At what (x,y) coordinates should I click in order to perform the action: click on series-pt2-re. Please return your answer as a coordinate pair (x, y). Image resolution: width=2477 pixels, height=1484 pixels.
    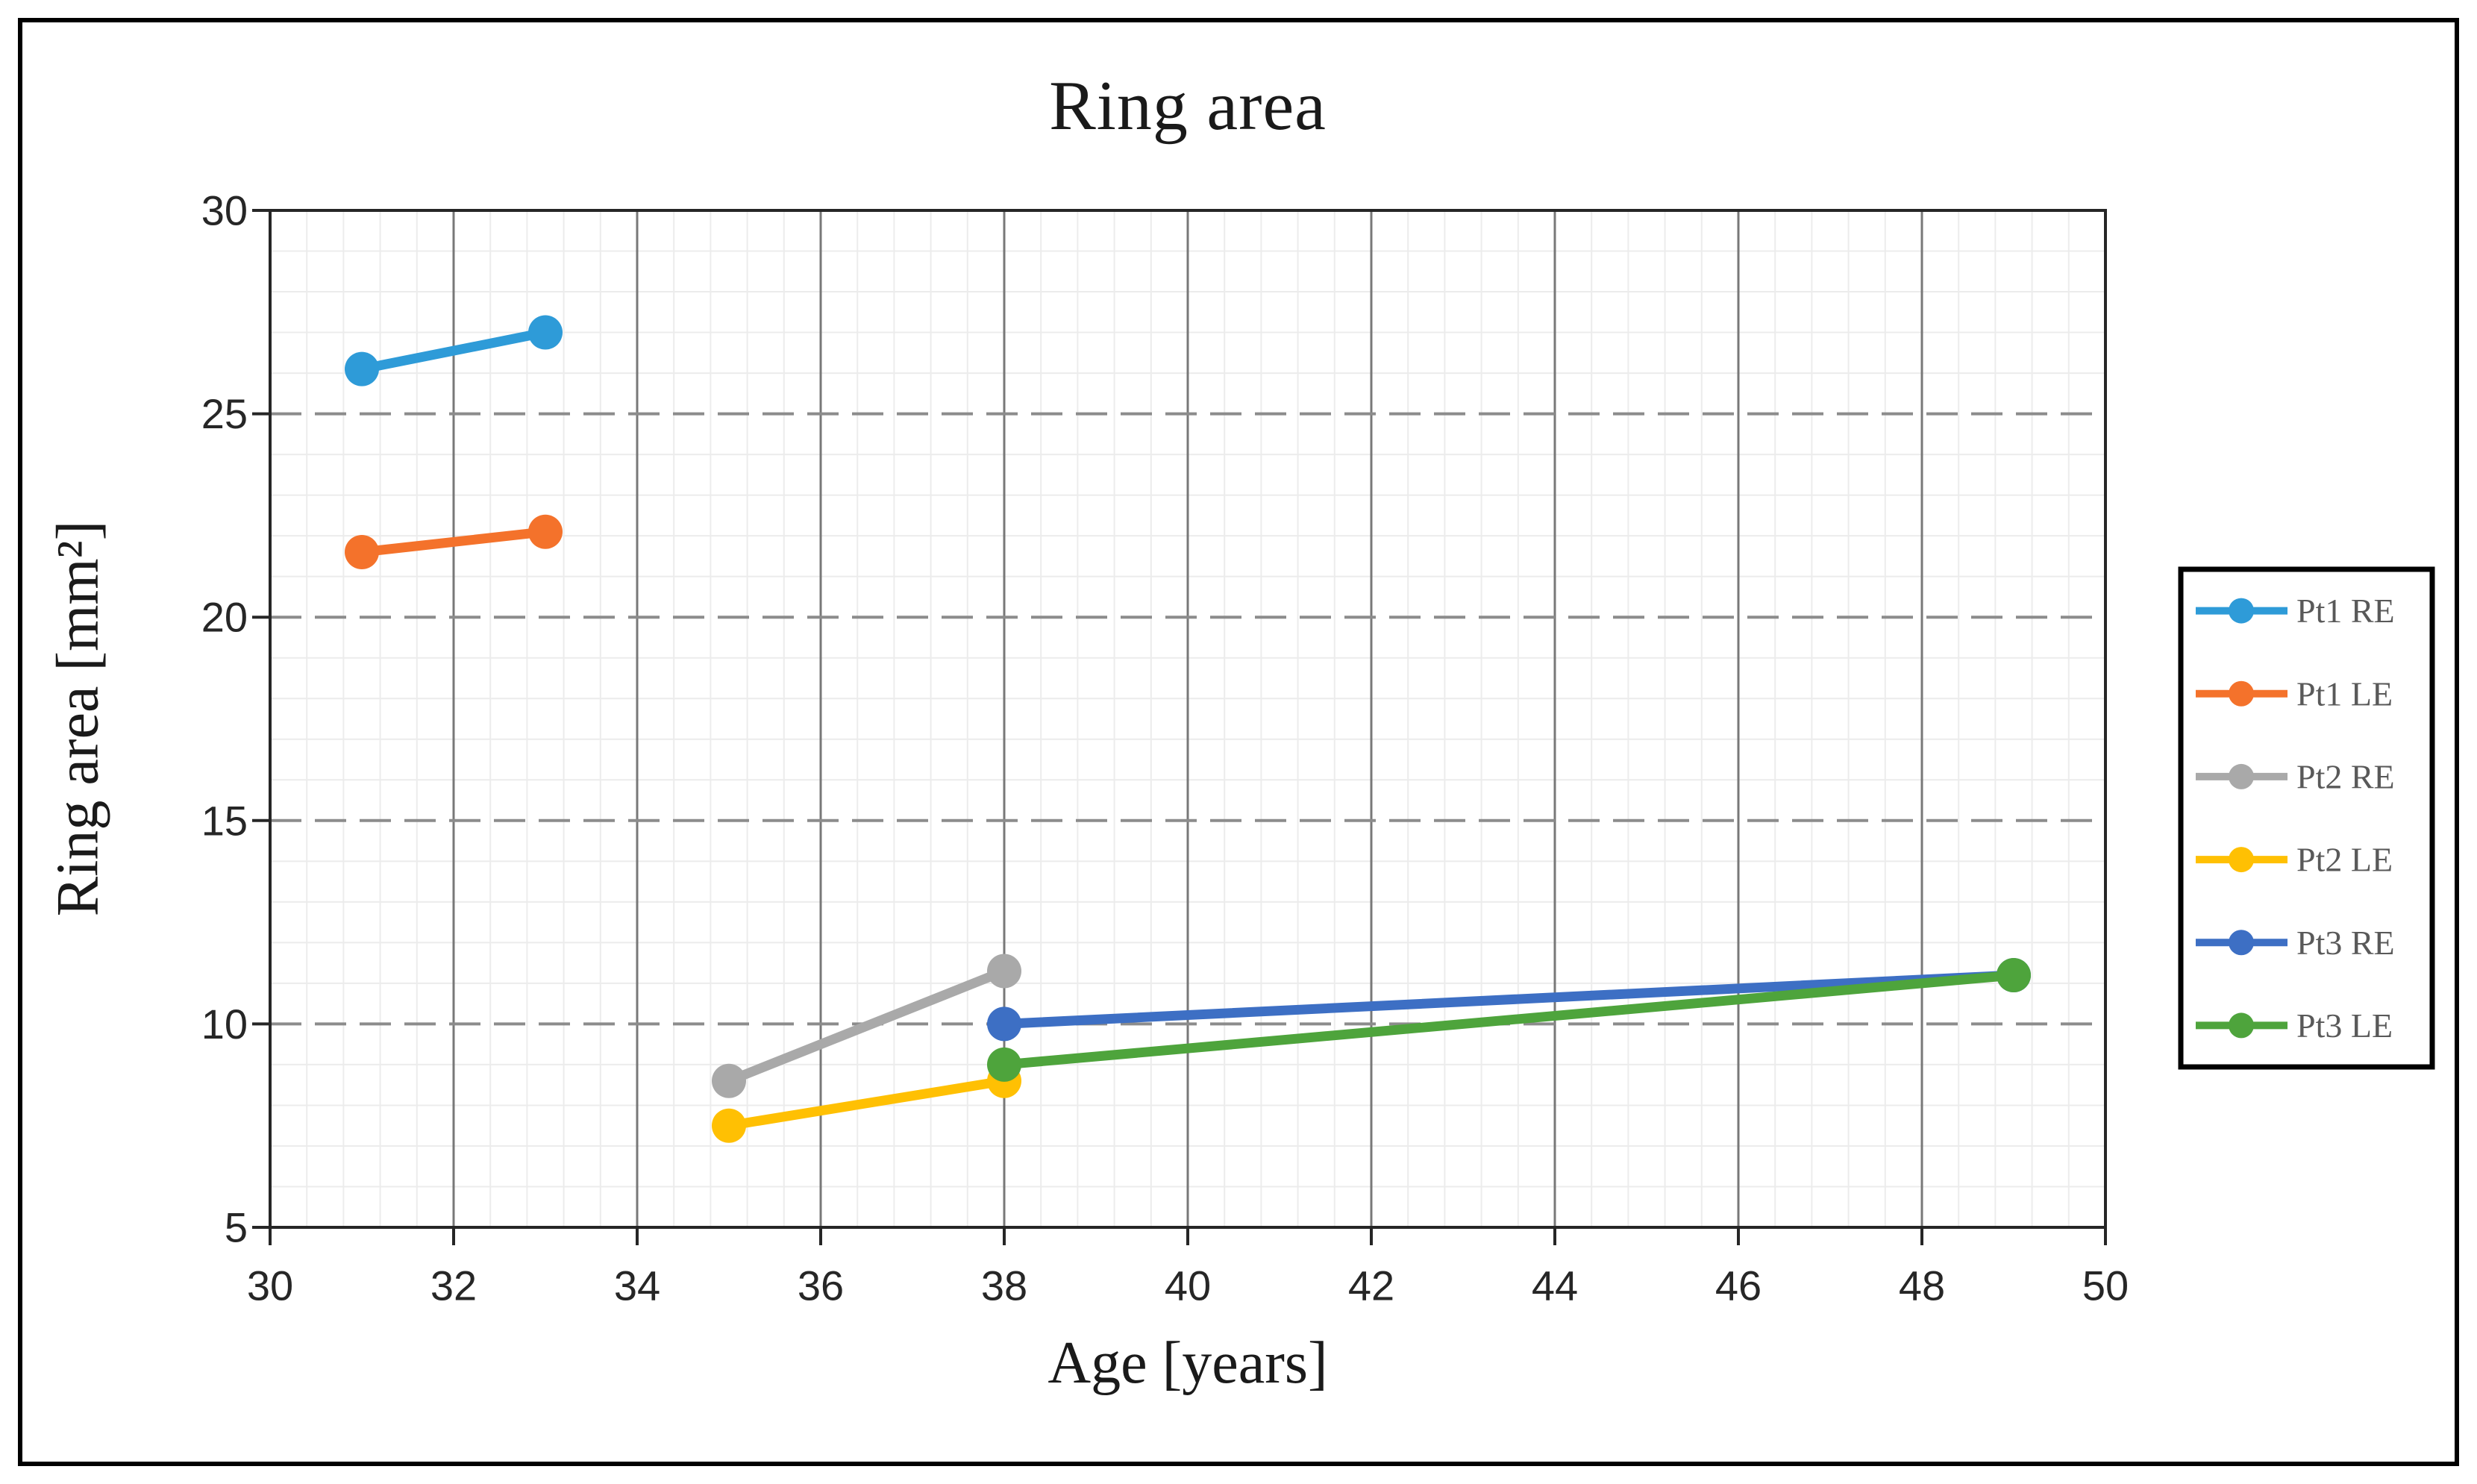
    Looking at the image, I should click on (867, 1026).